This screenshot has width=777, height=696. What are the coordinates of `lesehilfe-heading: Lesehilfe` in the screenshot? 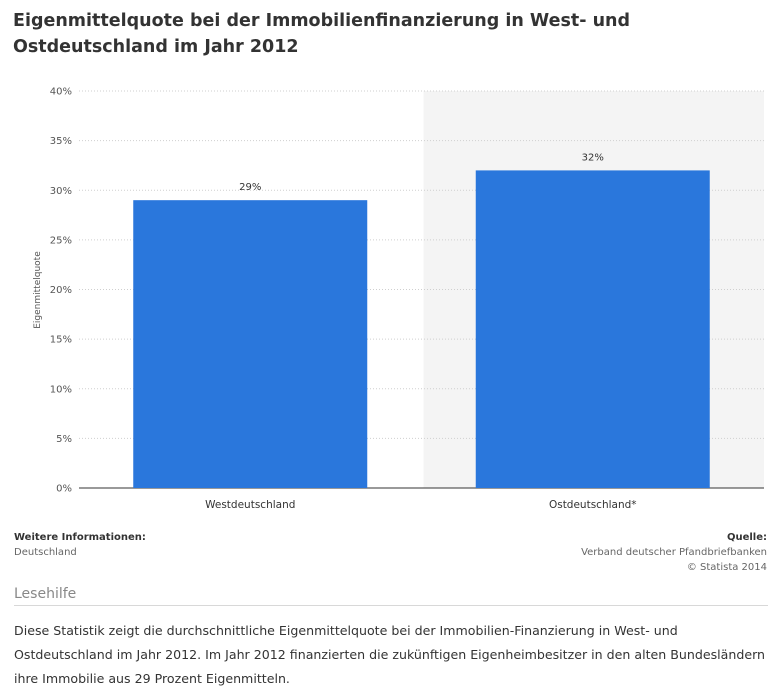 It's located at (391, 596).